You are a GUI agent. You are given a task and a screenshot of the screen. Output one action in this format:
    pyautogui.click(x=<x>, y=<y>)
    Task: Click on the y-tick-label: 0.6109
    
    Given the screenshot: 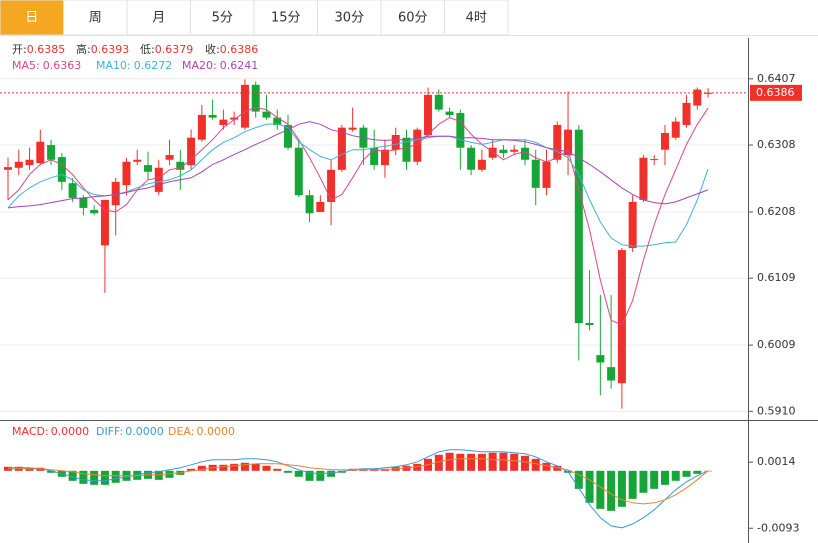 What is the action you would take?
    pyautogui.click(x=776, y=277)
    